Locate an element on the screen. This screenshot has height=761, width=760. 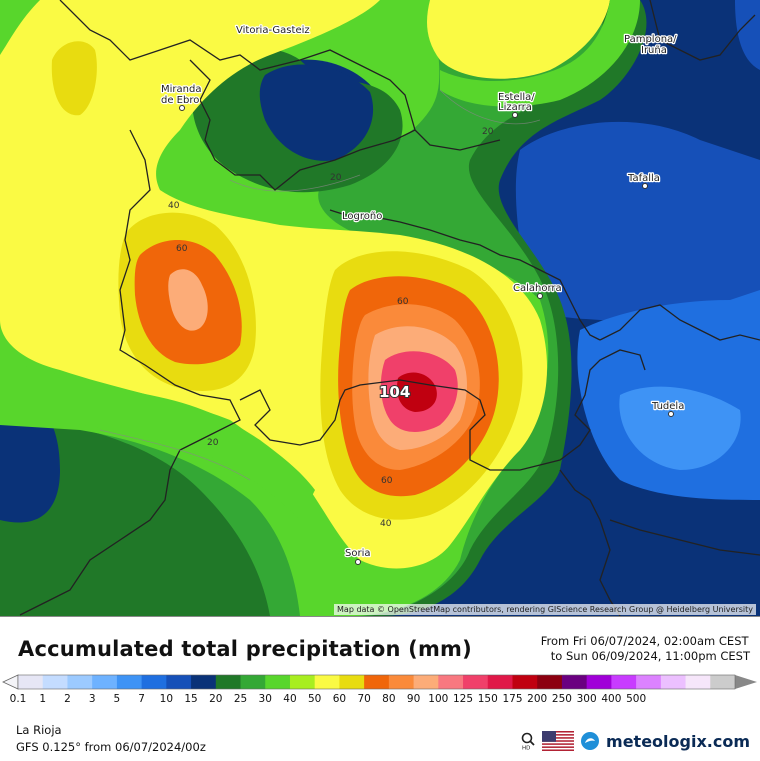
brand-row: HD meteologix.com is located at coordinates (635, 741).